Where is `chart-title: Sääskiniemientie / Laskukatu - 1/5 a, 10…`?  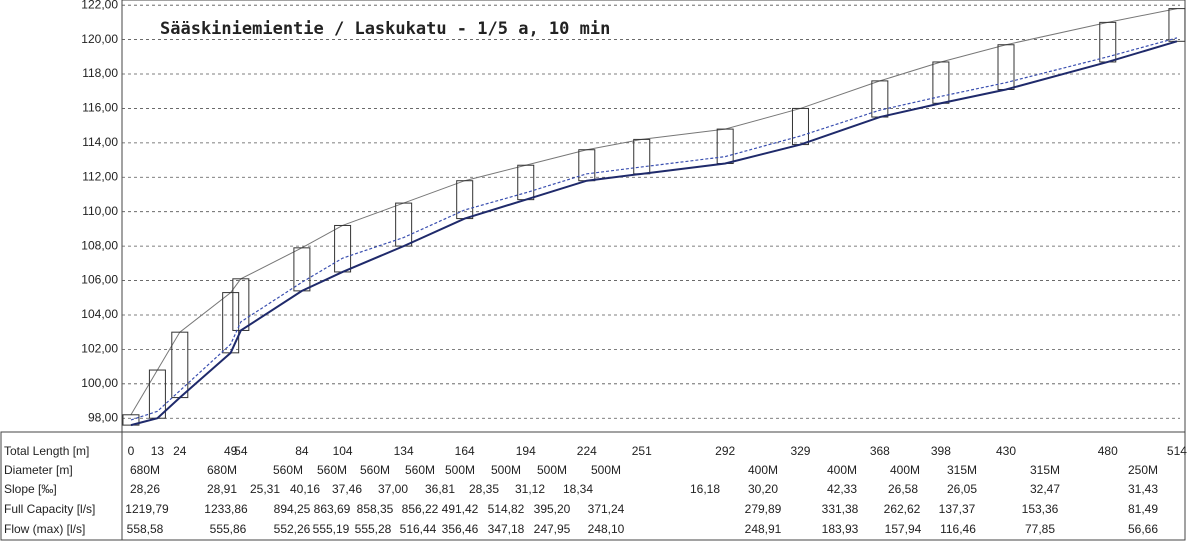 chart-title: Sääskiniemientie / Laskukatu - 1/5 a, 10… is located at coordinates (385, 29).